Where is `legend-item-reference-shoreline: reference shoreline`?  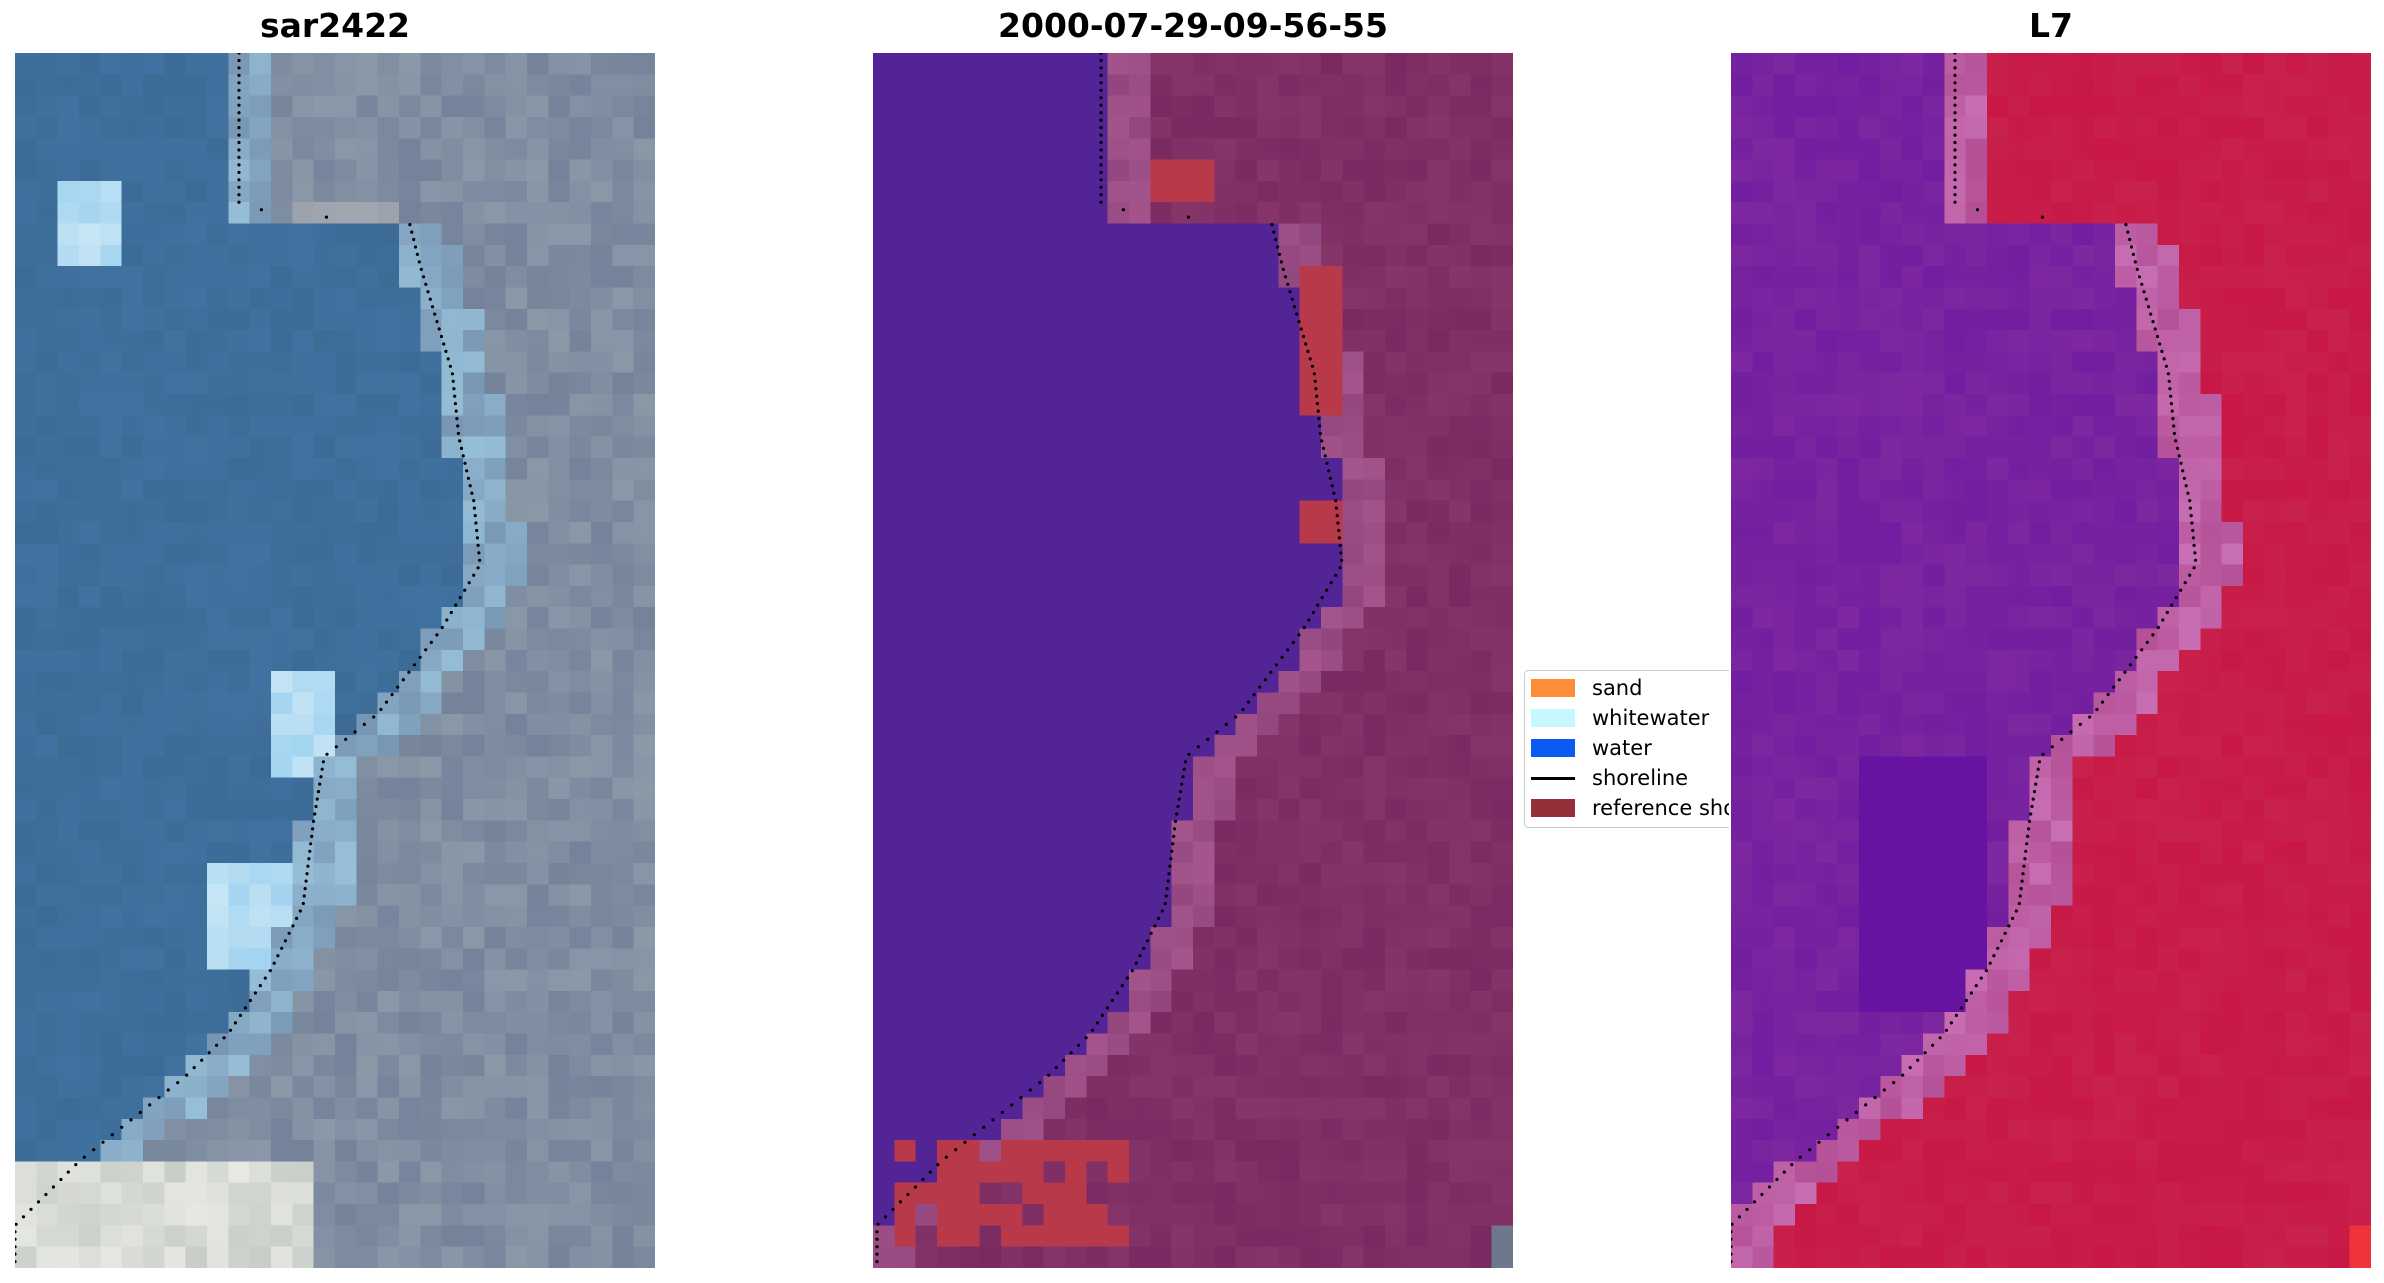 legend-item-reference-shoreline: reference shoreline is located at coordinates (1630, 808).